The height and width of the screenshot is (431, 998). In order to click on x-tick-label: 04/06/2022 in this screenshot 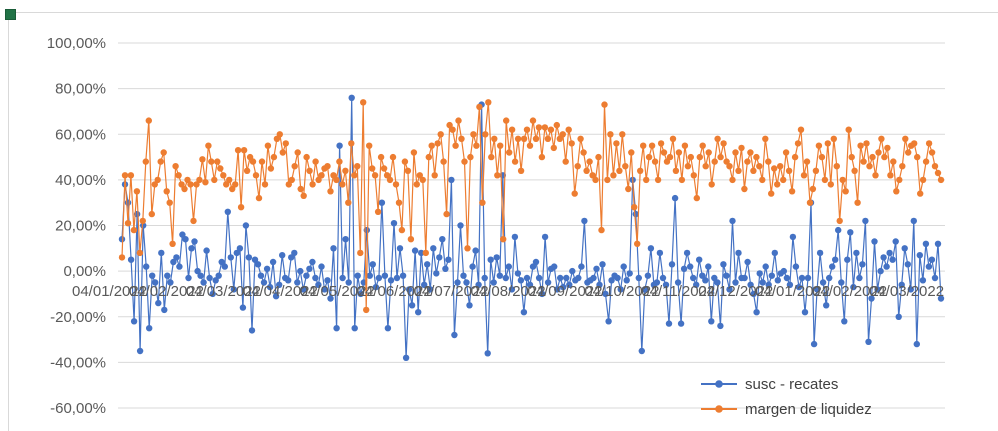, I will do `click(394, 291)`.